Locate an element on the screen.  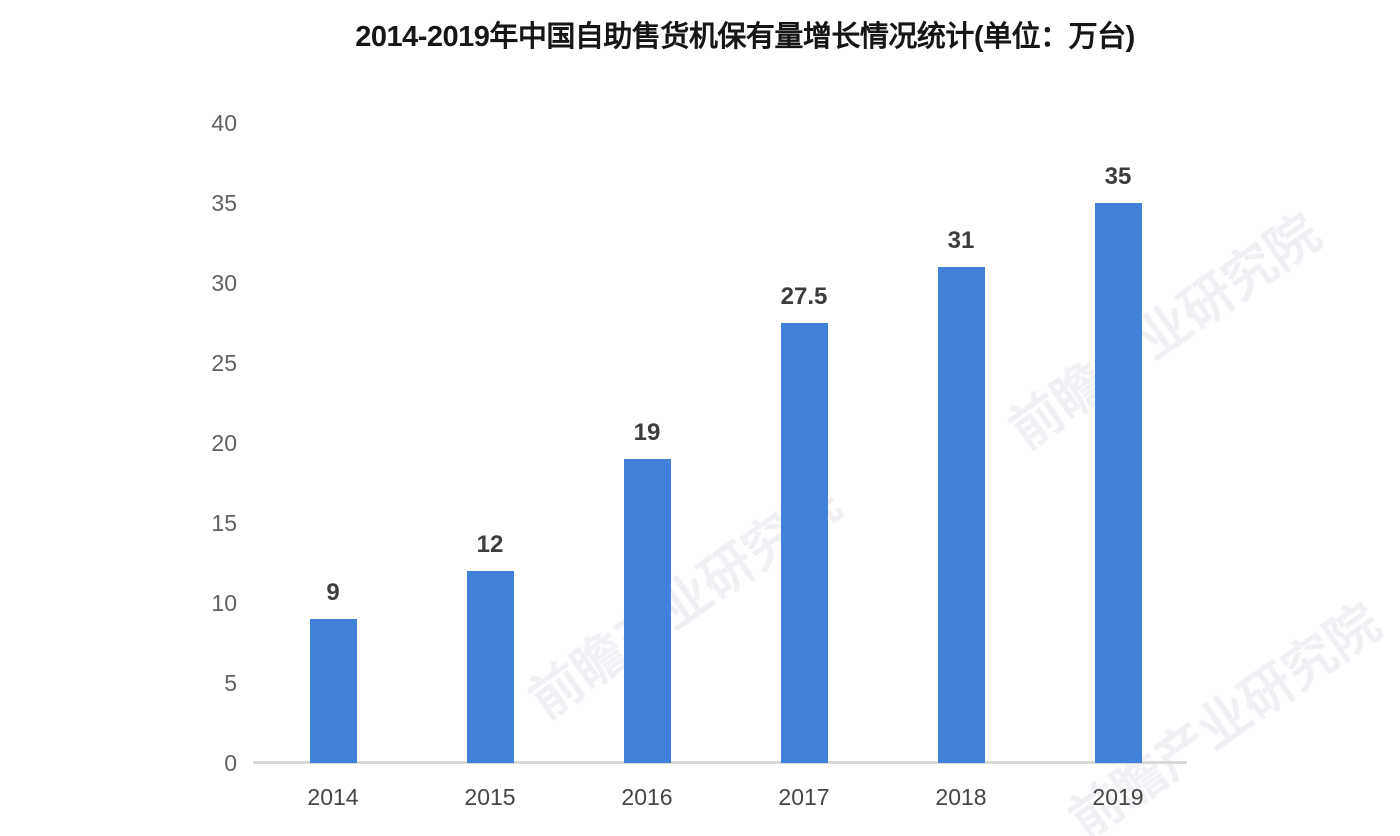
x-axis-category-label: 2016 is located at coordinates (647, 797).